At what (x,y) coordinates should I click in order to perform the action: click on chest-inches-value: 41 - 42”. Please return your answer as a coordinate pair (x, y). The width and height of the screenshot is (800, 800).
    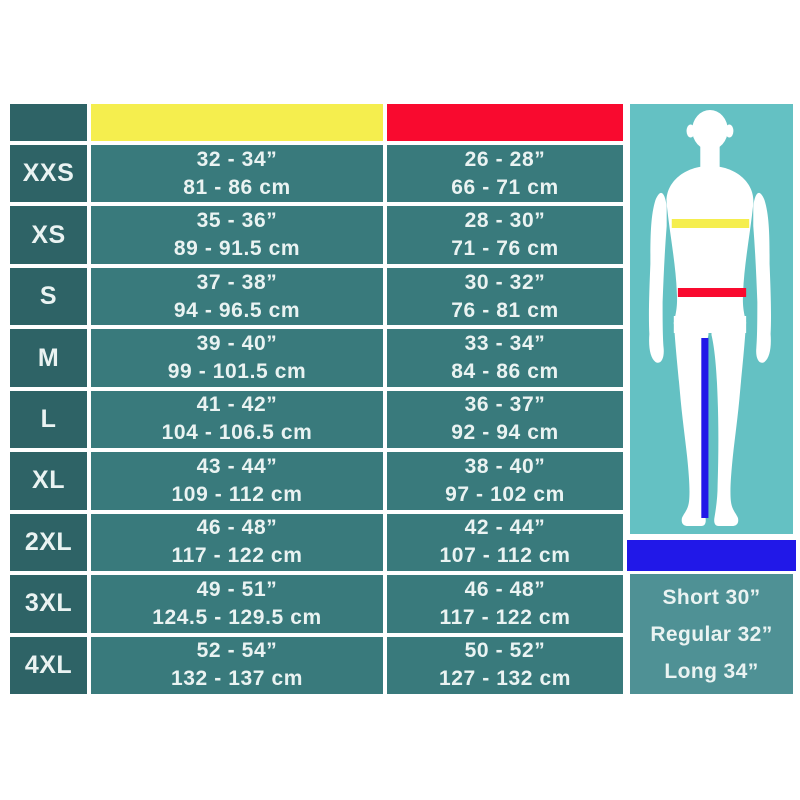
    Looking at the image, I should click on (237, 405).